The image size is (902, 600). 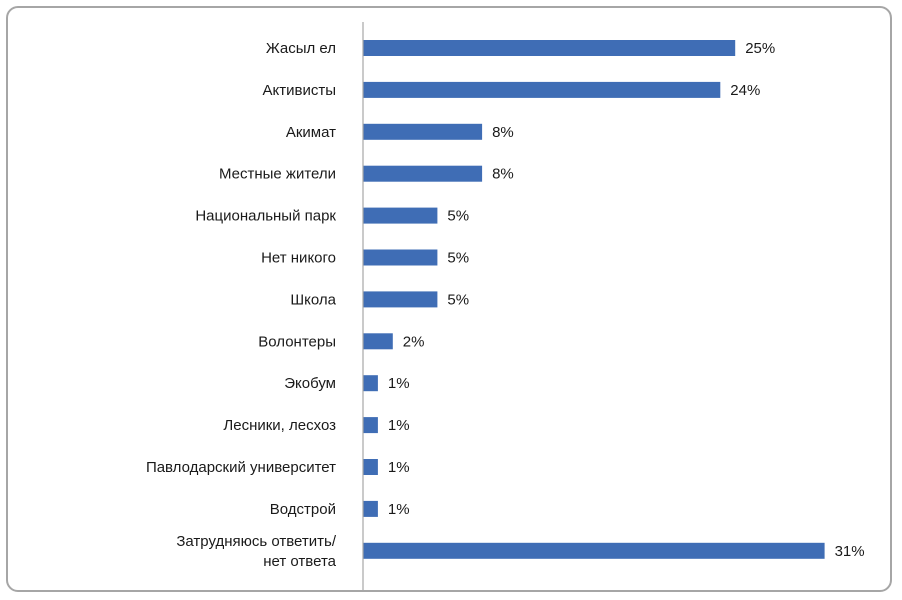 What do you see at coordinates (301, 48) in the screenshot?
I see `category-label: Жасыл ел` at bounding box center [301, 48].